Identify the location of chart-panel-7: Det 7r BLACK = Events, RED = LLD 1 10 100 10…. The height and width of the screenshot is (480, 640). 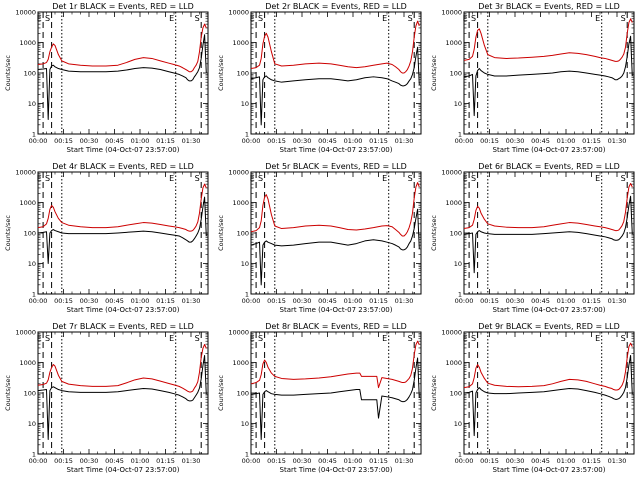
(106, 398).